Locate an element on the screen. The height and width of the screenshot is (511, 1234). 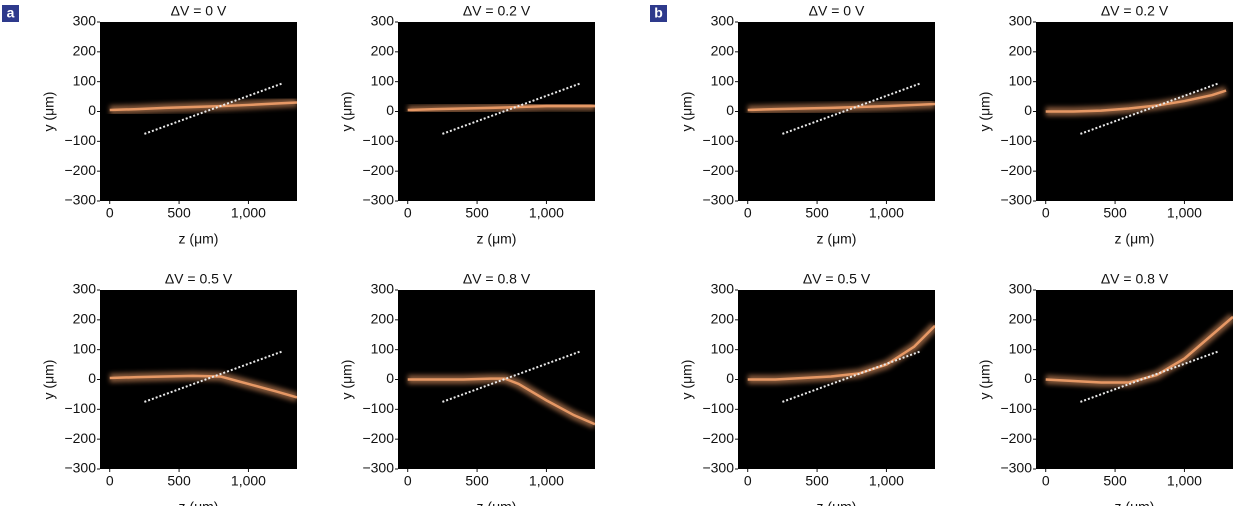
panel-label: b is located at coordinates (658, 13).